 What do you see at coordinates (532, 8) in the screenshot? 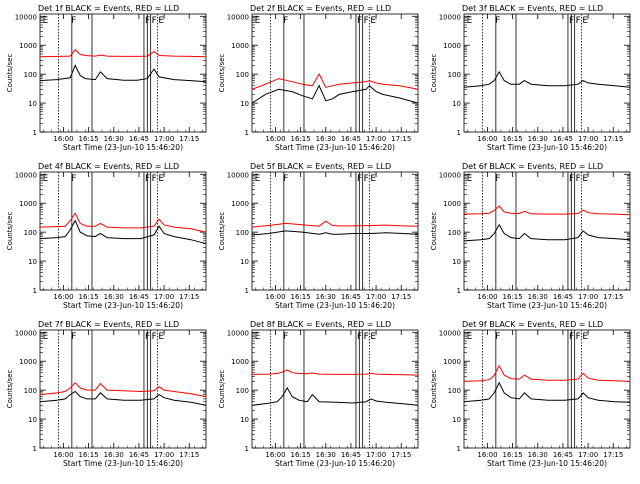
I see `panel-title: Det 3f BLACK = Events, RED = LLD` at bounding box center [532, 8].